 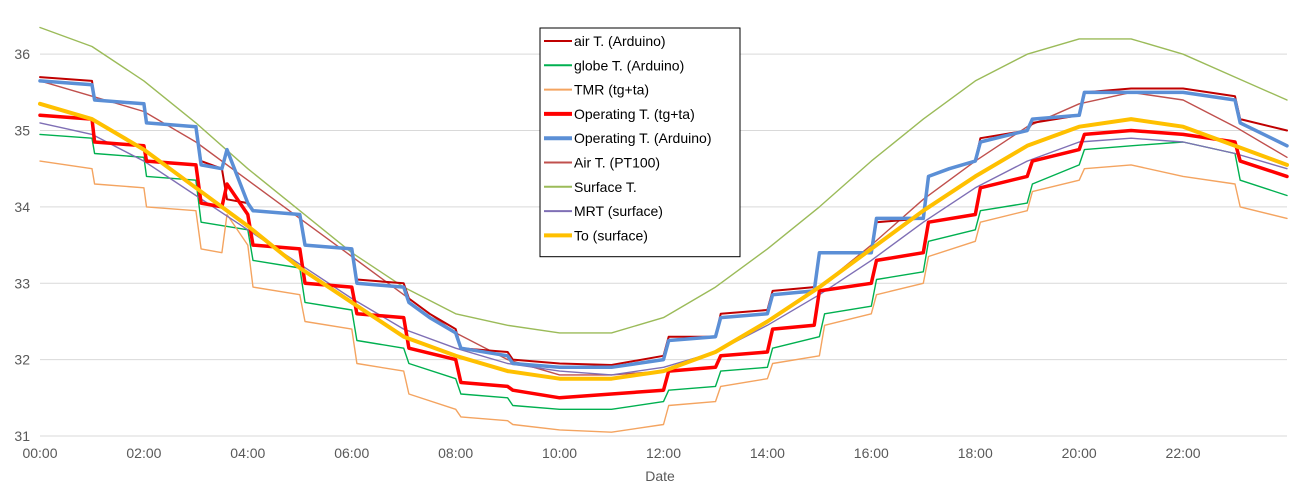 I want to click on y-tick-label: 34, so click(x=22, y=207).